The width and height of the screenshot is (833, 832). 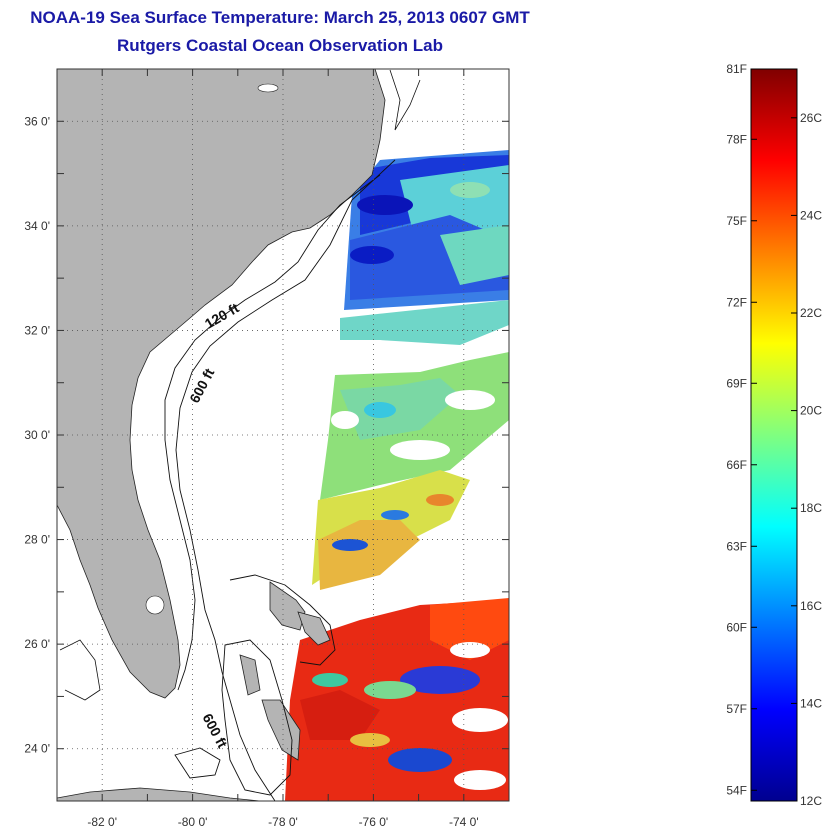 I want to click on colorbar-c-label: 14C, so click(x=811, y=703).